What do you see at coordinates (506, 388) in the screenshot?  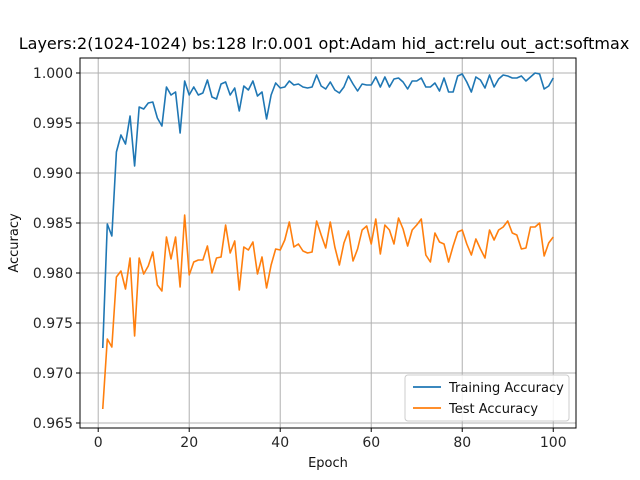 I see `legend-label: Training Accuracy` at bounding box center [506, 388].